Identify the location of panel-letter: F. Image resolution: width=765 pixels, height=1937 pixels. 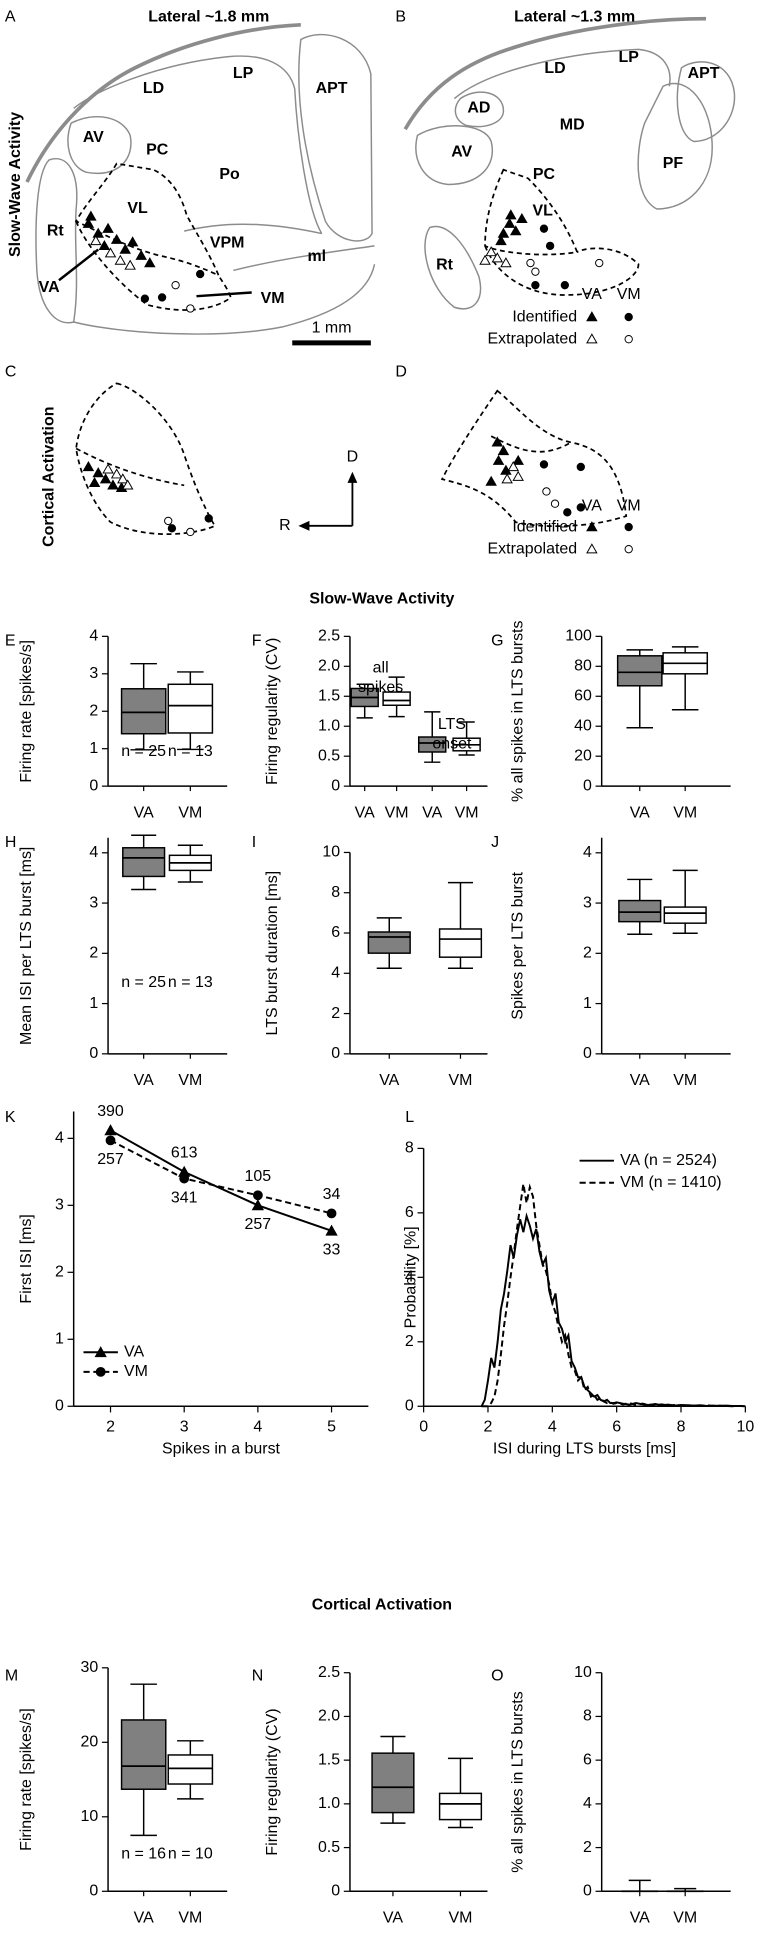
(257, 640).